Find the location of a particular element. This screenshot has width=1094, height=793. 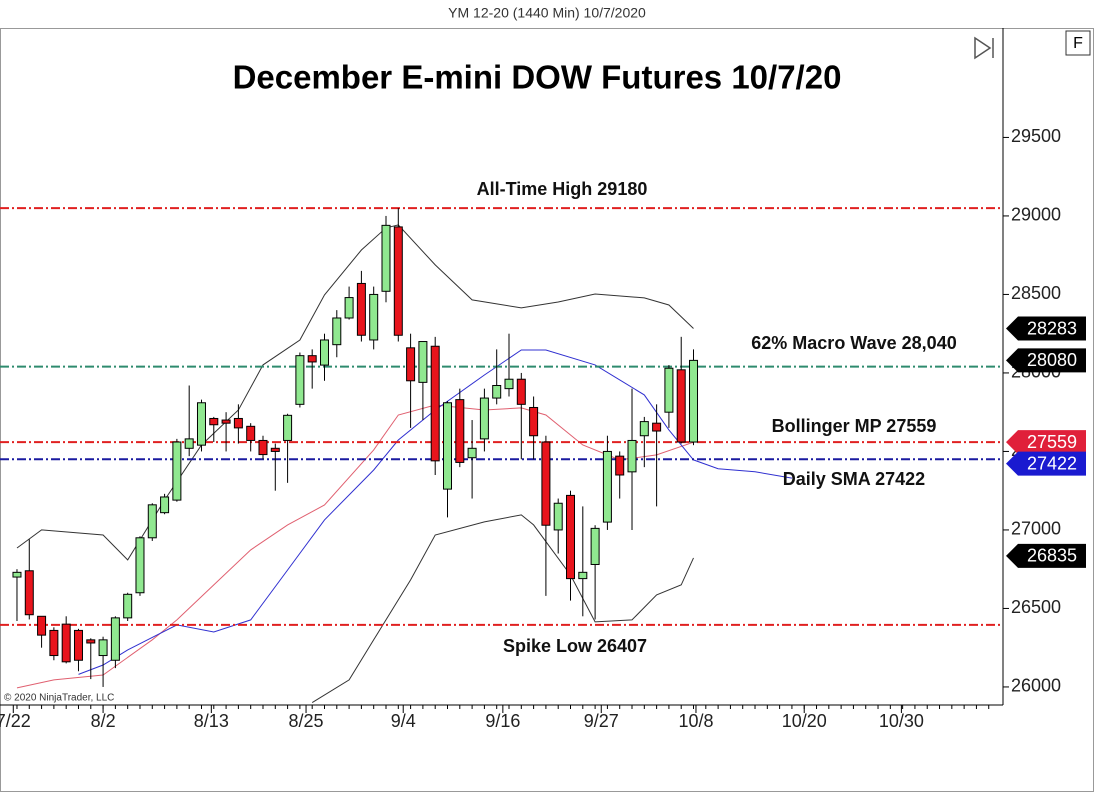

header: YM 12-20 (1440 Min) 10/7/2020 is located at coordinates (547, 13).